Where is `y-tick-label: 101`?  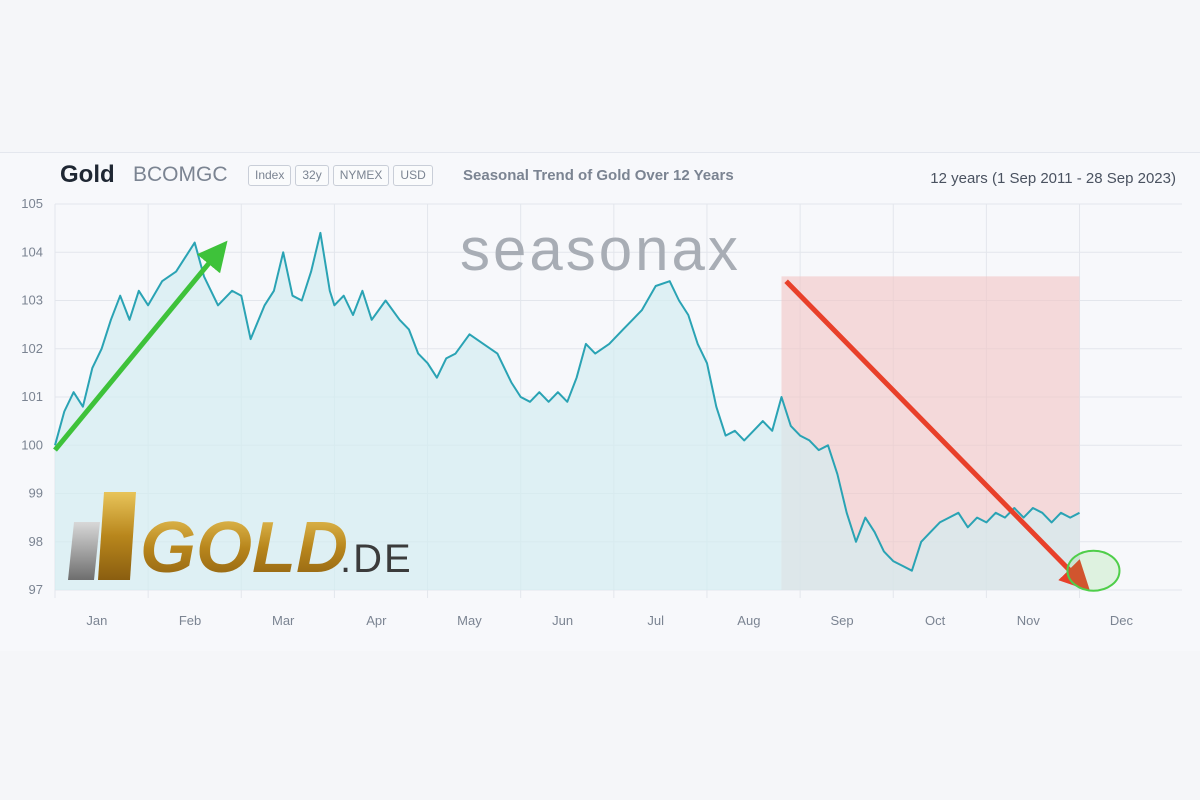
y-tick-label: 101 is located at coordinates (32, 396).